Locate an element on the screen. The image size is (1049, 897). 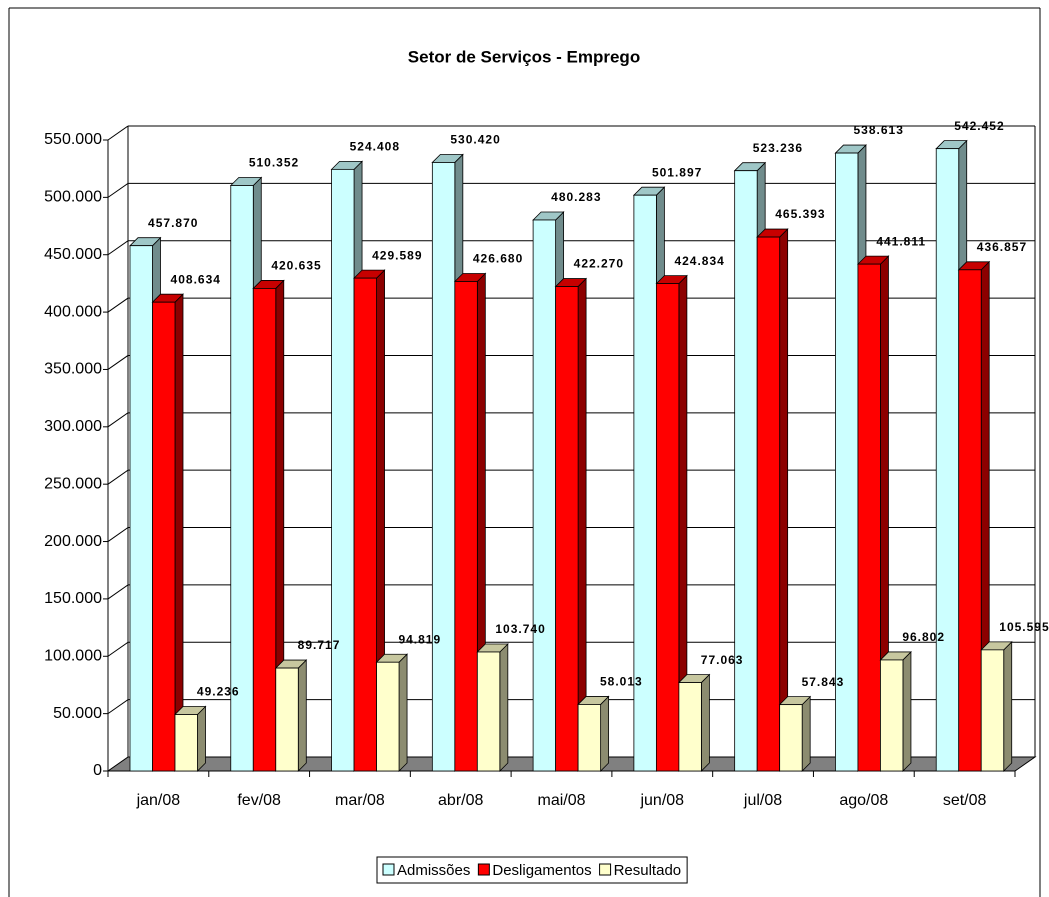
value-label: 58.013 is located at coordinates (621, 682).